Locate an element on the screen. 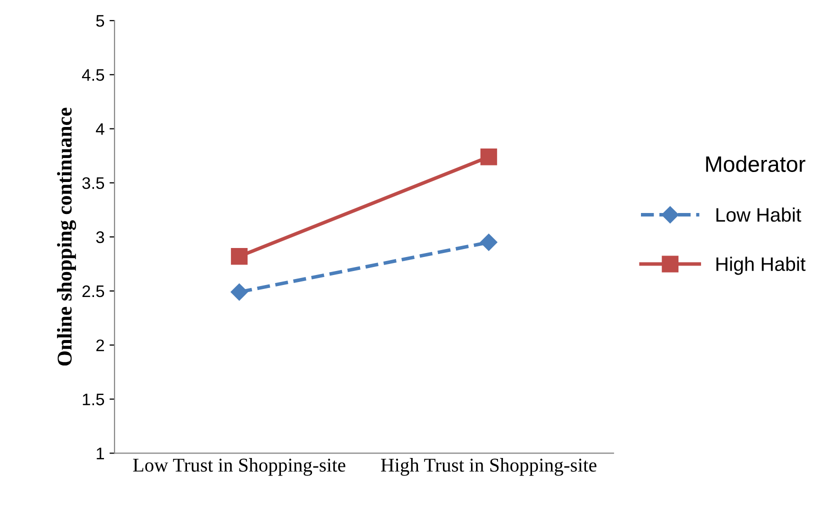 Image resolution: width=818 pixels, height=515 pixels. y-tick-label: 2 is located at coordinates (100, 345).